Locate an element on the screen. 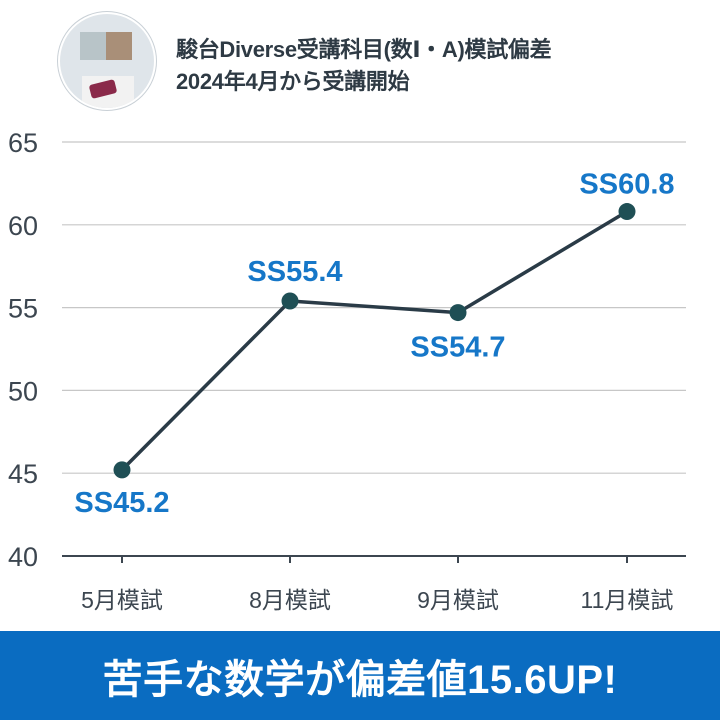  y-tick-label: 60 is located at coordinates (23, 226).